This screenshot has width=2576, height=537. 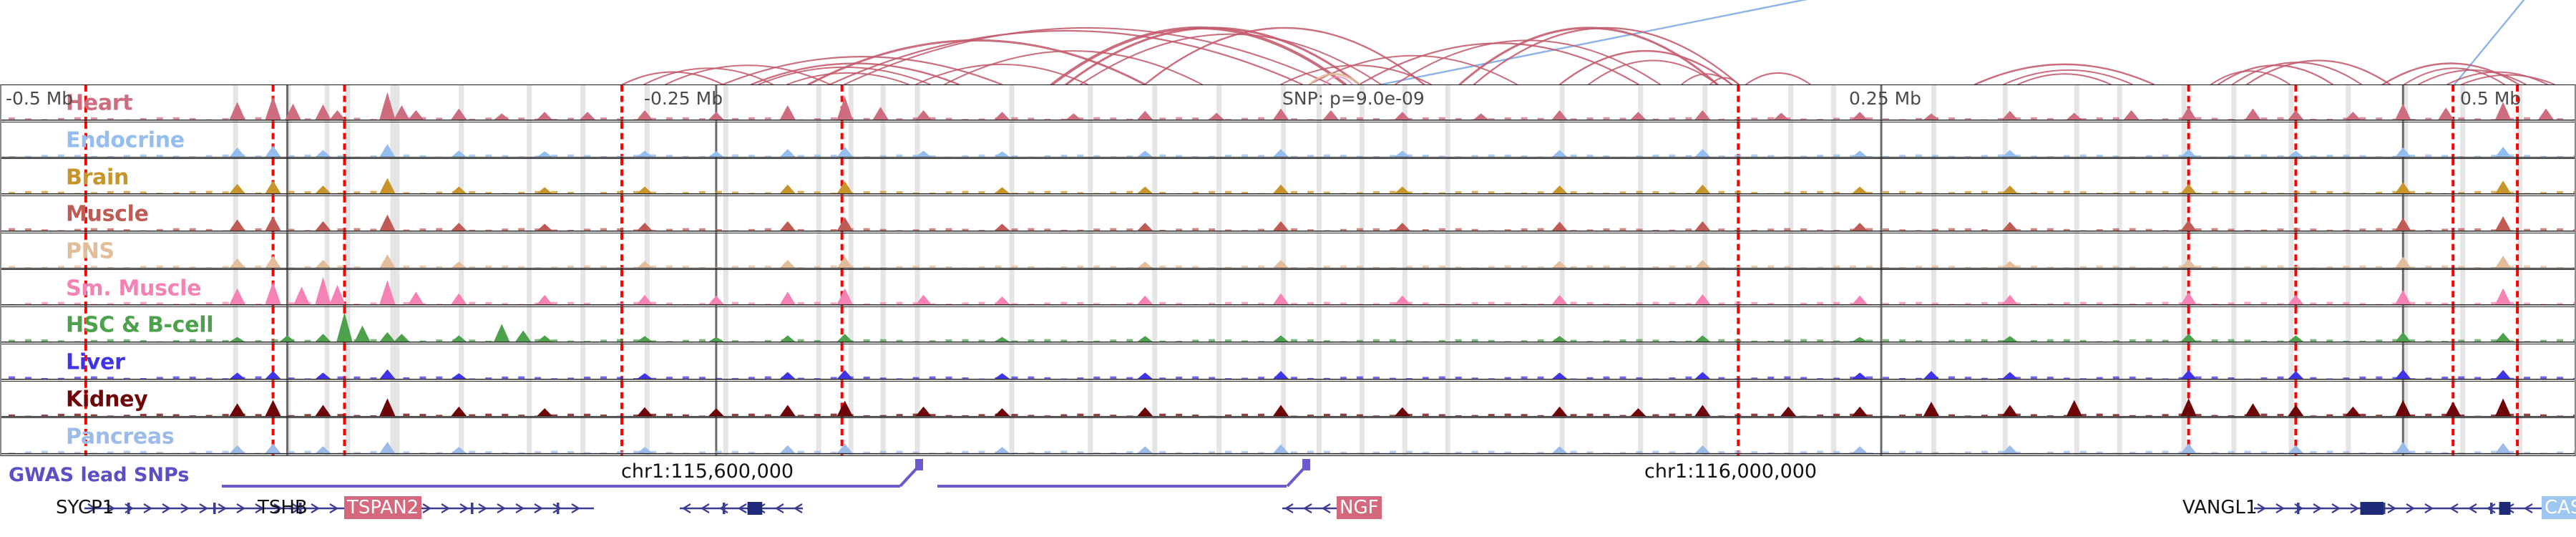 What do you see at coordinates (383, 507) in the screenshot?
I see `gene-name-label: TSPAN2` at bounding box center [383, 507].